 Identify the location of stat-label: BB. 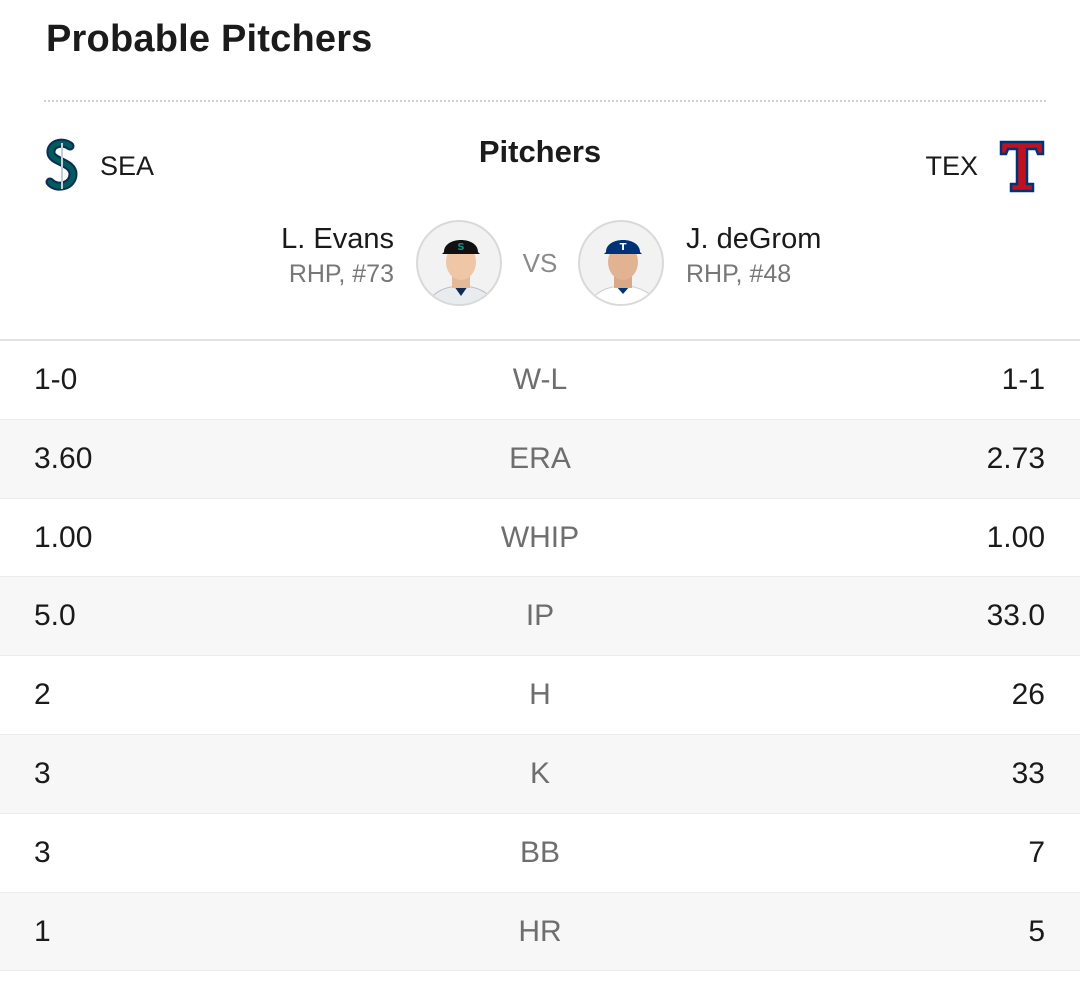
(540, 852).